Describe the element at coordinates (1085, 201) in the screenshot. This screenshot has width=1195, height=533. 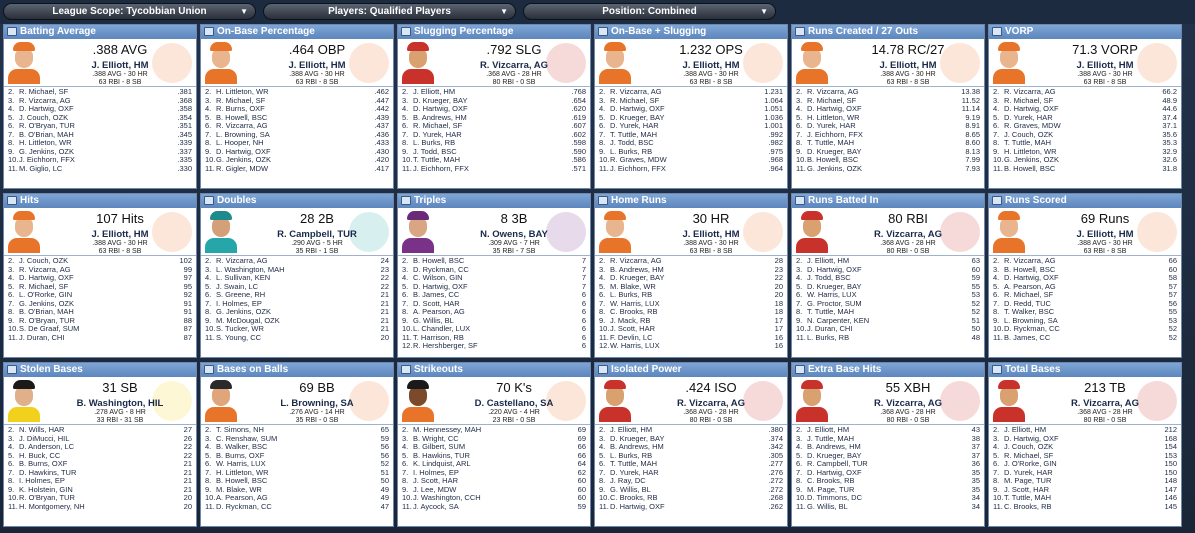
I see `card-header: Runs Scored` at that location.